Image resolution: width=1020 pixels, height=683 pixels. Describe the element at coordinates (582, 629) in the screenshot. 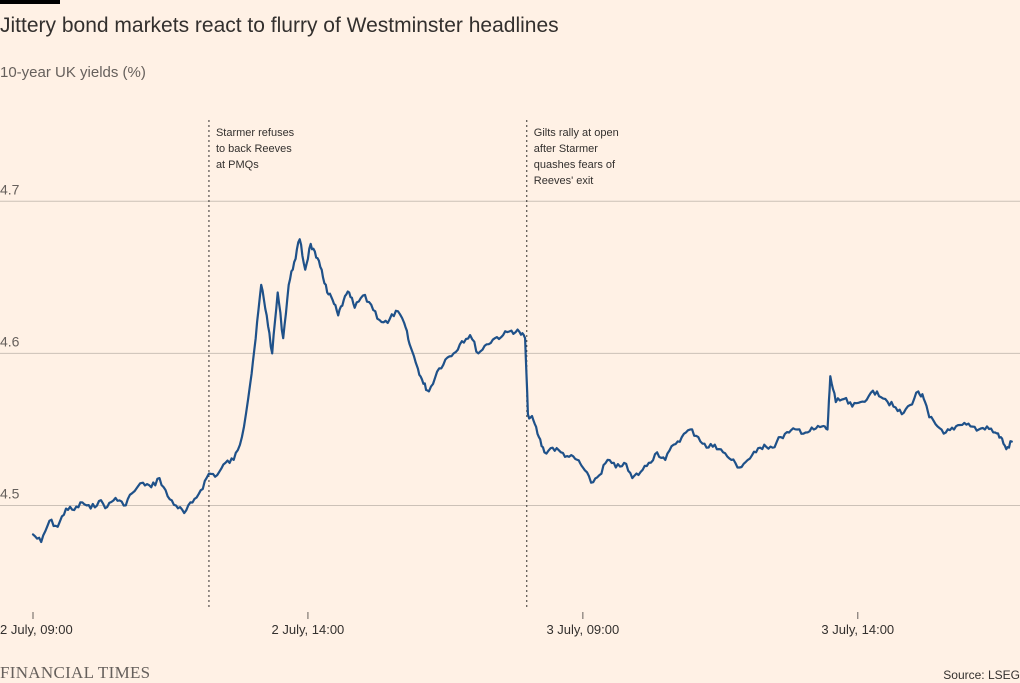

I see `x-tick-label: 3 July, 09:00` at that location.